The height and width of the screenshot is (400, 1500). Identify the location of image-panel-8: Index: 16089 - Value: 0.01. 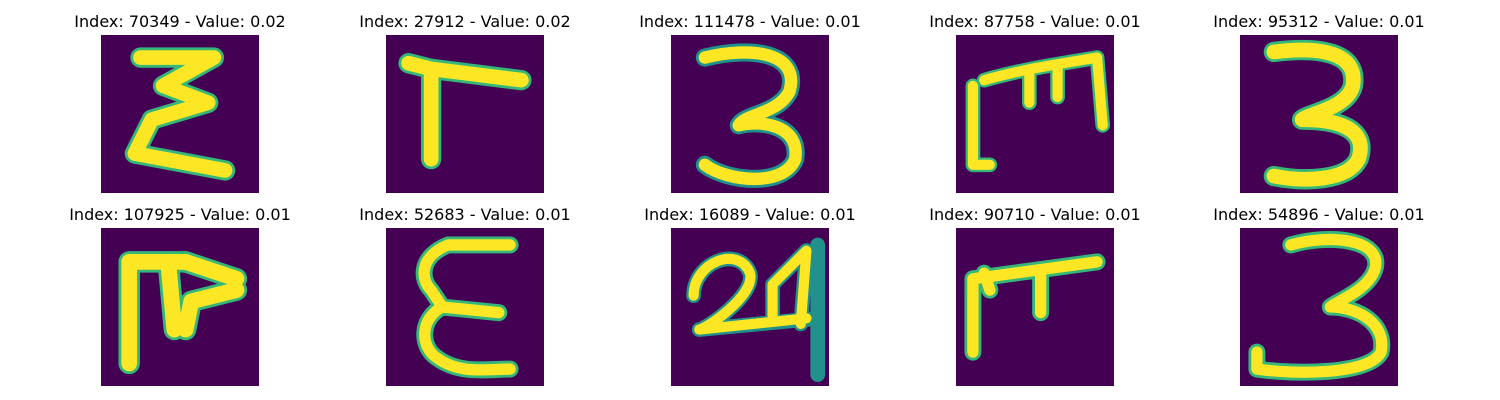
(750, 295).